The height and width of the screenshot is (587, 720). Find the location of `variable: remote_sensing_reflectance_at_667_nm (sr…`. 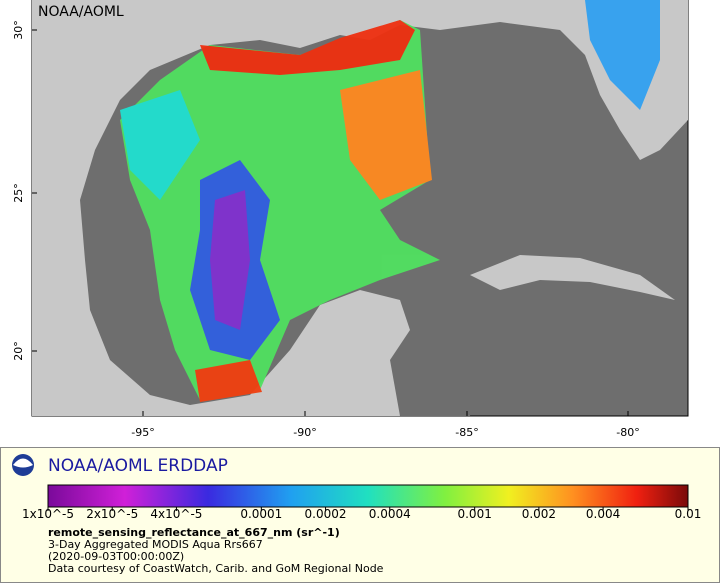

variable: remote_sensing_reflectance_at_667_nm (sr… is located at coordinates (194, 532).